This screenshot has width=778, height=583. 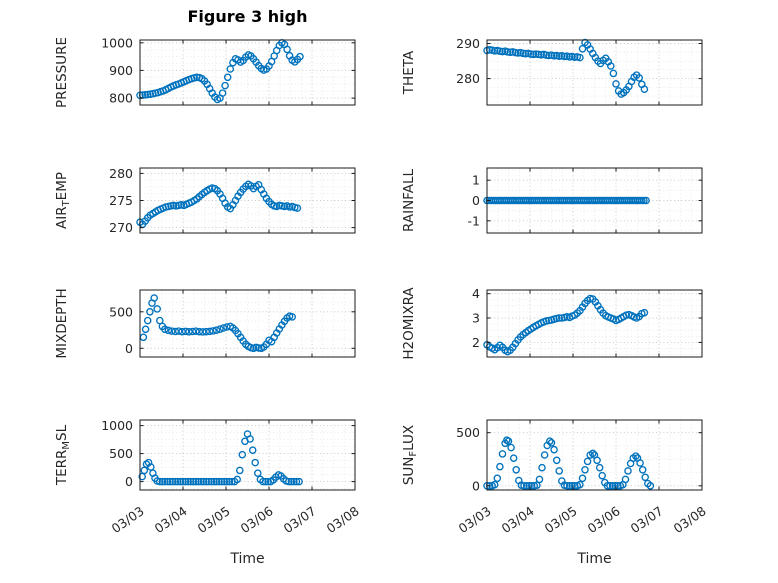 I want to click on plot-airtemp: 270 275 280 AIRTEMP, so click(x=205, y=200).